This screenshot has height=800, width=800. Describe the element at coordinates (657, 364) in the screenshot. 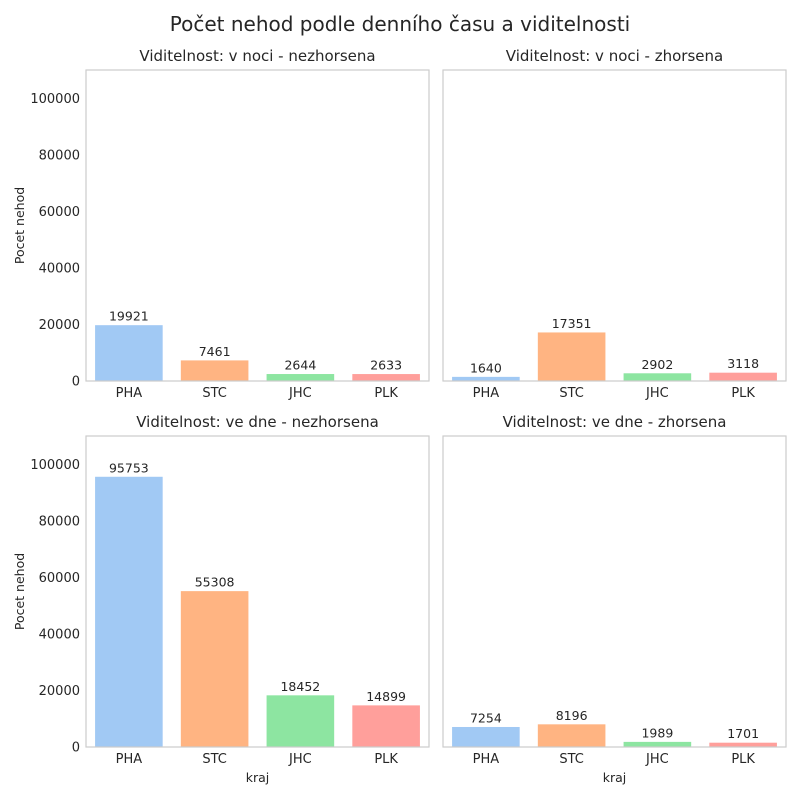

I see `data-label: 2902` at that location.